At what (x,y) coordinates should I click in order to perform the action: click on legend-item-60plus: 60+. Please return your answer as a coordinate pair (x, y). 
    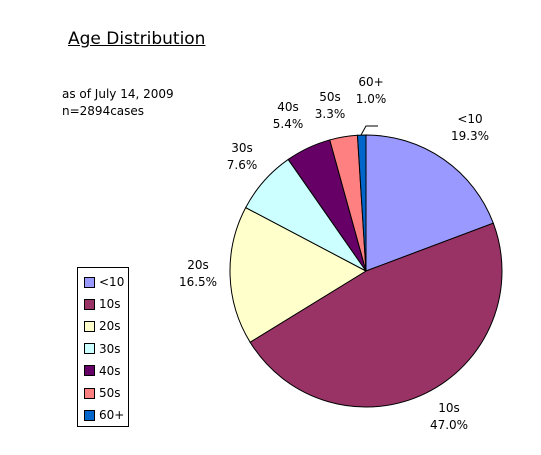
    Looking at the image, I should click on (103, 415).